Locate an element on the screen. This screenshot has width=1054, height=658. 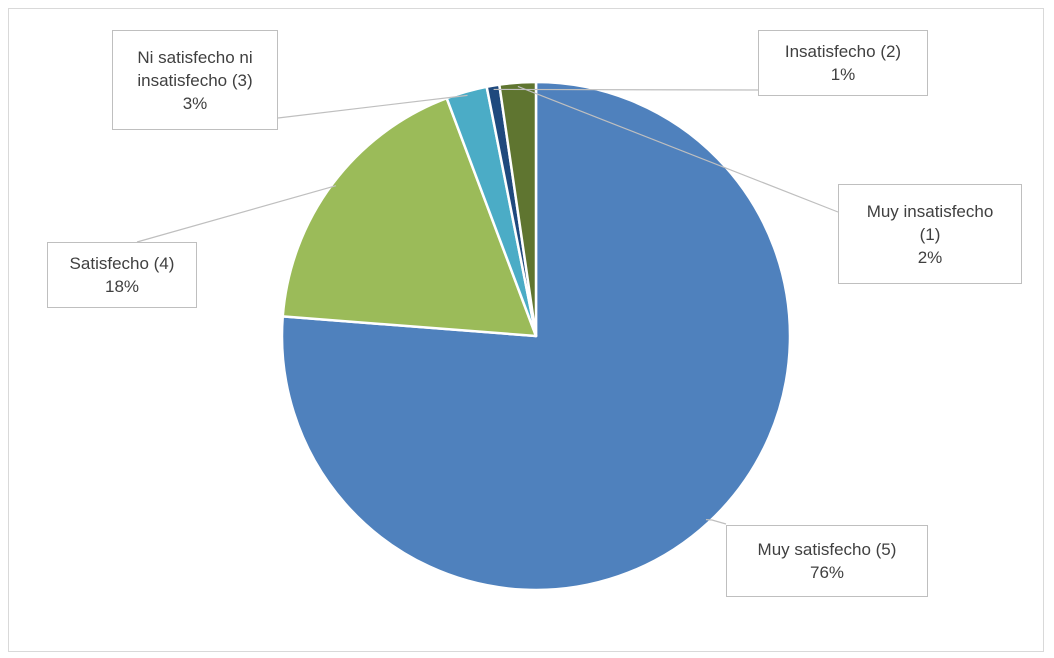
callout-insatisfecho: Insatisfecho (2) 1% is located at coordinates (843, 63).